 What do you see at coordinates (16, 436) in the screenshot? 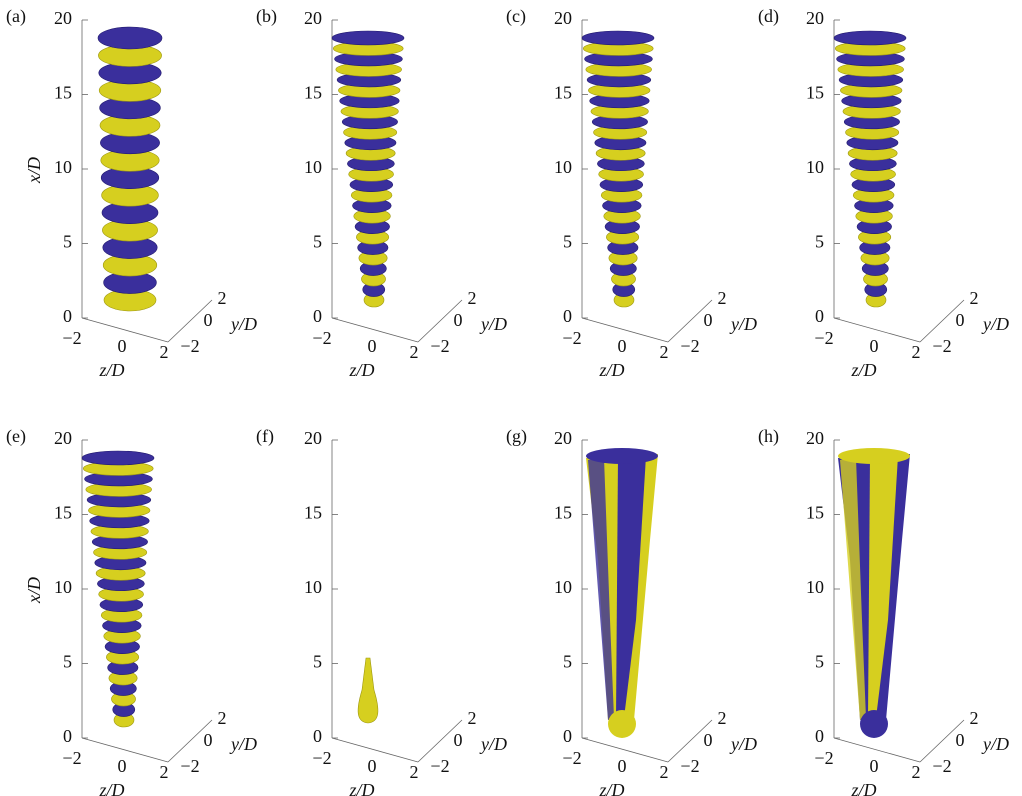
I see `panel-label: (e)` at bounding box center [16, 436].